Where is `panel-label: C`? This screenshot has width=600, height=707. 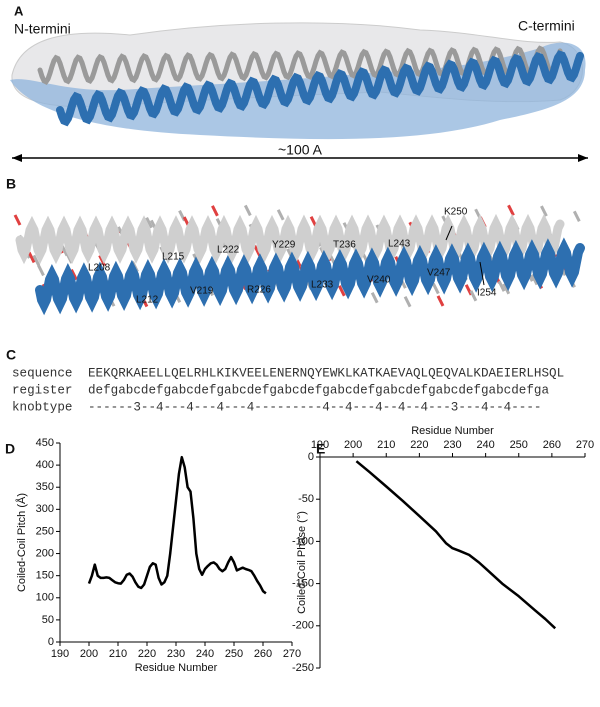
panel-label: C is located at coordinates (11, 355).